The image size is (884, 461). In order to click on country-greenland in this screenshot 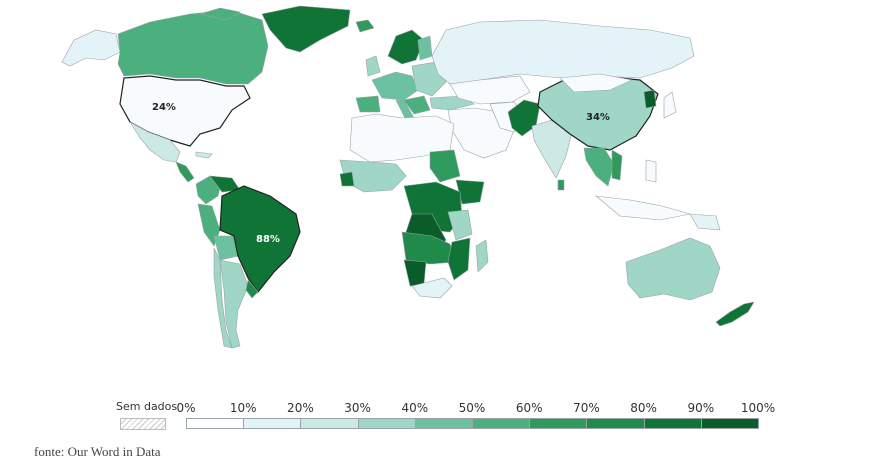, I will do `click(306, 29)`.